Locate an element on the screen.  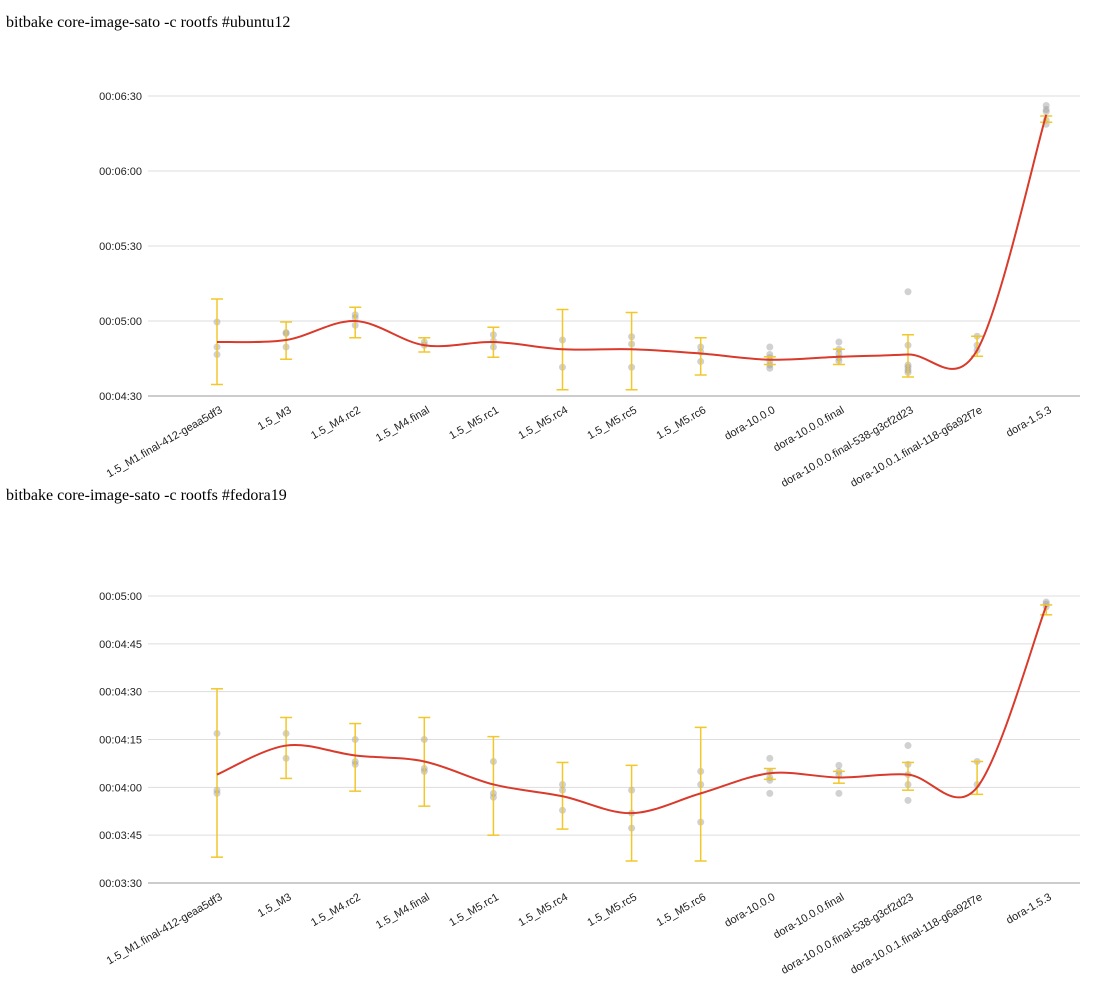
y-tick-label: 00:06:00 is located at coordinates (120, 172).